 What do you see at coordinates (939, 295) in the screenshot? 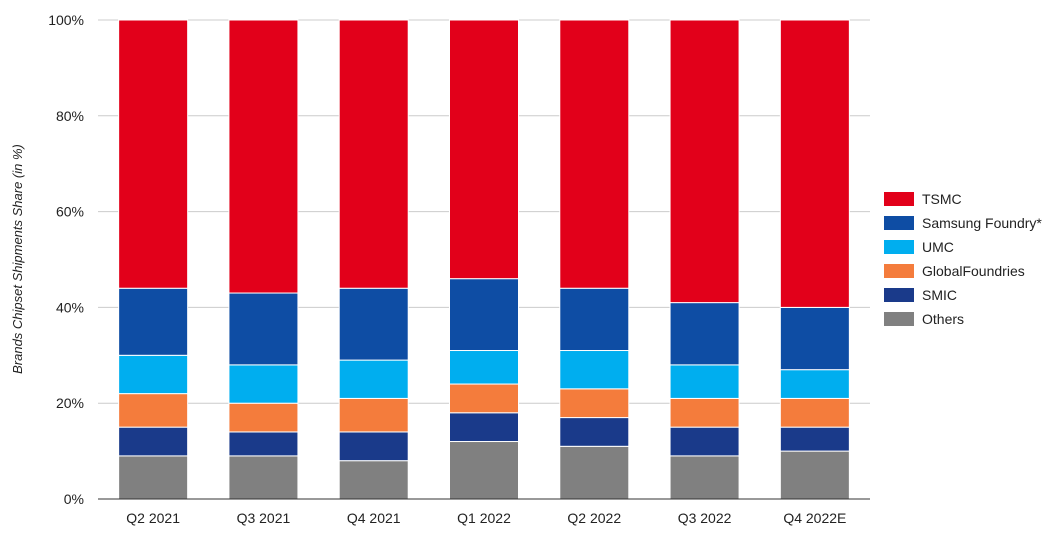
I see `legend-label: SMIC` at bounding box center [939, 295].